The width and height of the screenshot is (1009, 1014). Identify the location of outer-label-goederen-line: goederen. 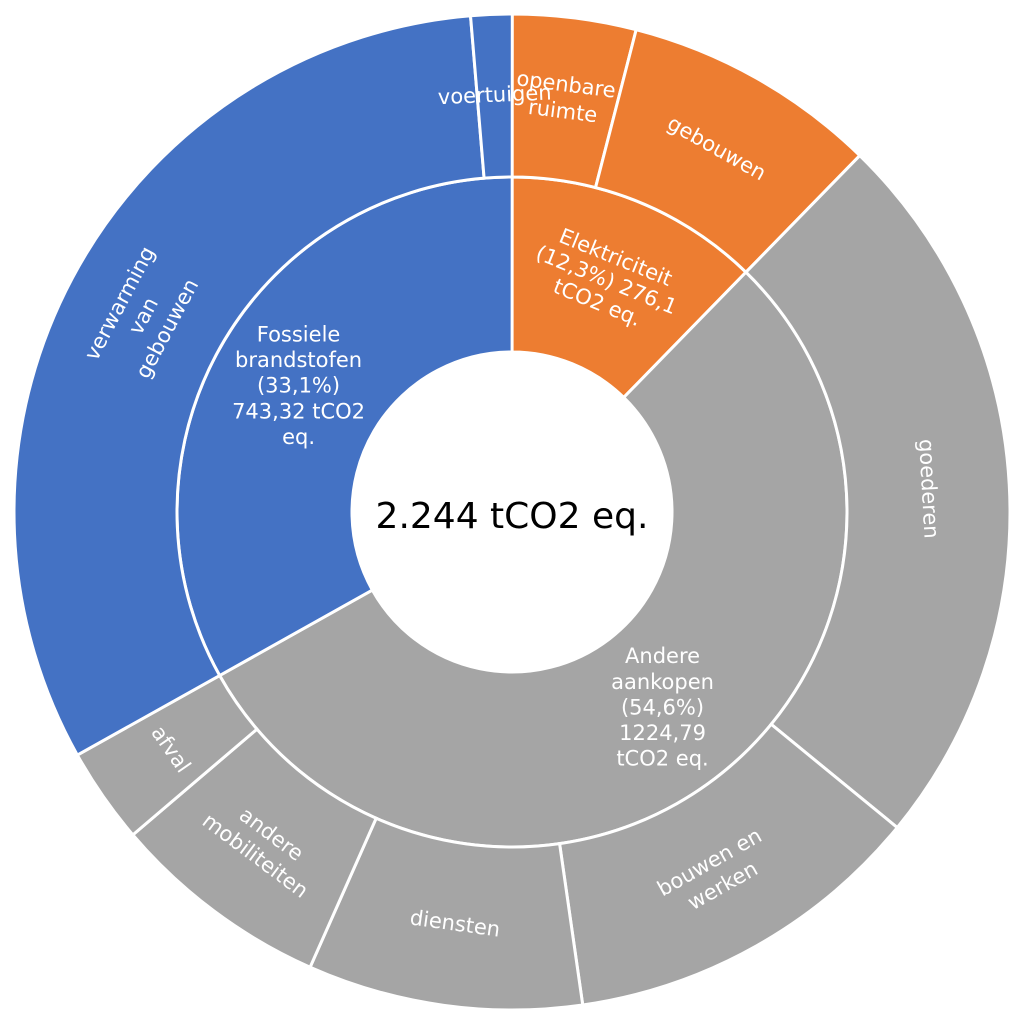
(929, 488).